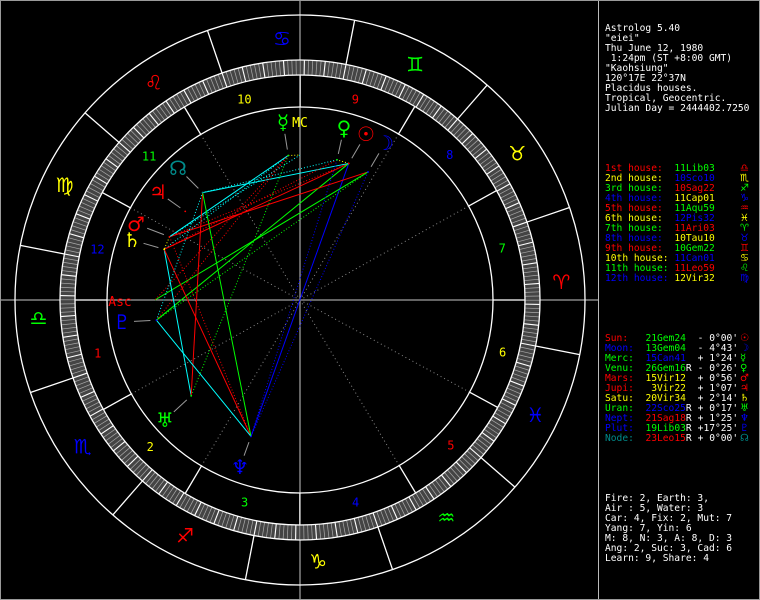  Describe the element at coordinates (718, 438) in the screenshot. I see `planet-latitude: + 0°00'` at that location.